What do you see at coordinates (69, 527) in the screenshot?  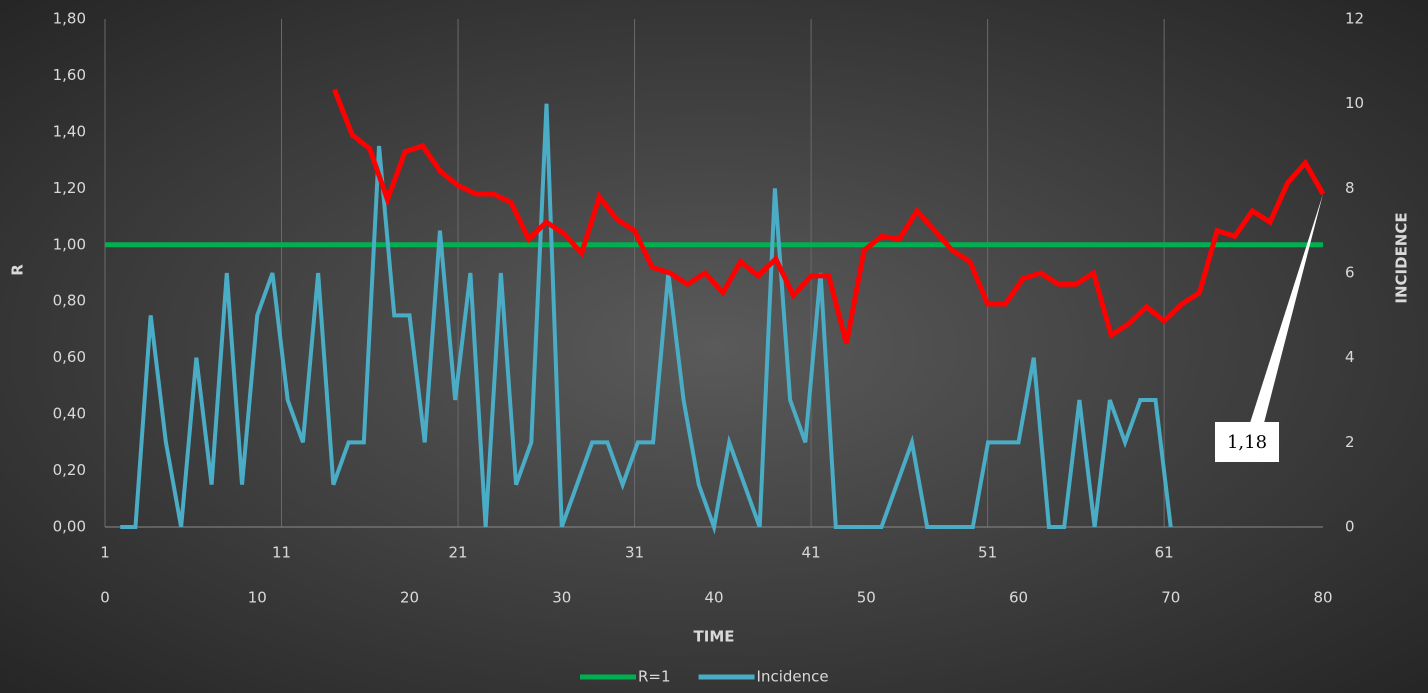 I see `y-tick-label: 0,00` at bounding box center [69, 527].